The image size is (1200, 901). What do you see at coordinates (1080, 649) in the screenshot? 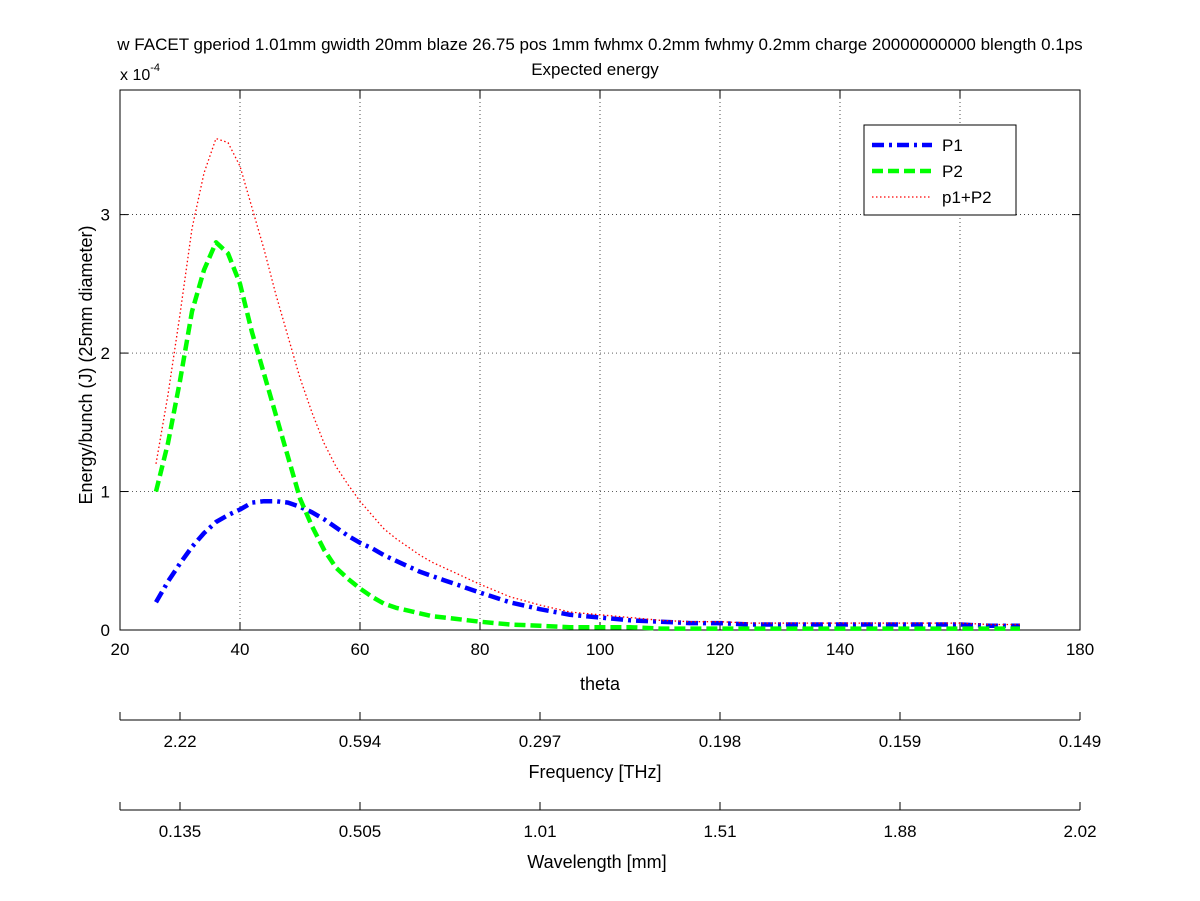
I see `x-tick-label: 180` at bounding box center [1080, 649].